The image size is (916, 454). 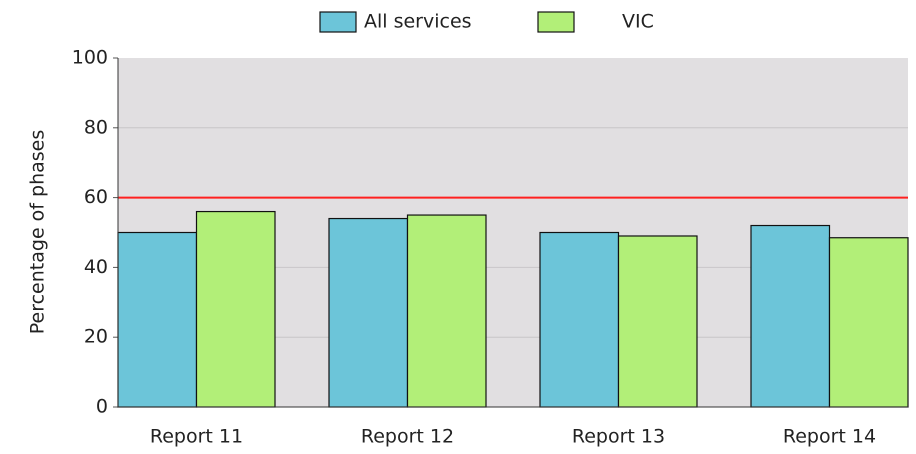 I want to click on x-tick-label: Report 14, so click(x=829, y=437).